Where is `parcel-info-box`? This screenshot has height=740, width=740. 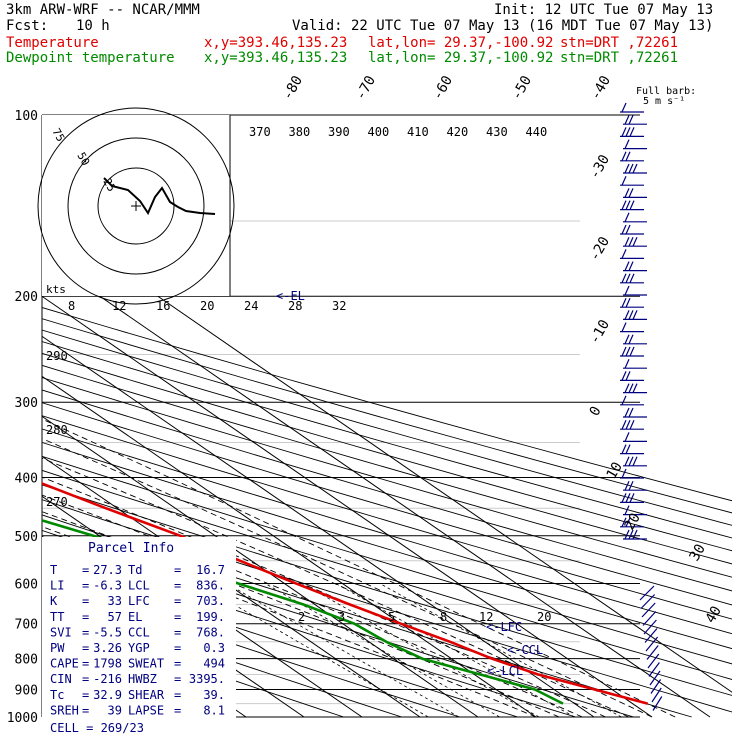 parcel-info-box is located at coordinates (139, 628).